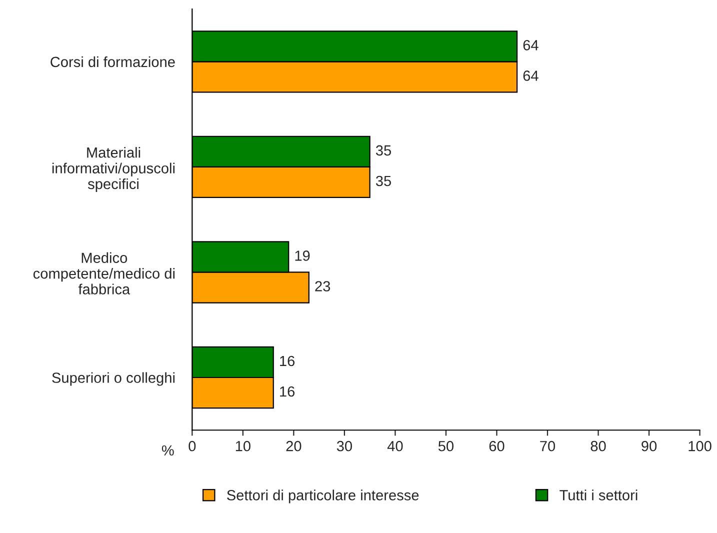 Image resolution: width=717 pixels, height=533 pixels. I want to click on data-label: 19, so click(302, 255).